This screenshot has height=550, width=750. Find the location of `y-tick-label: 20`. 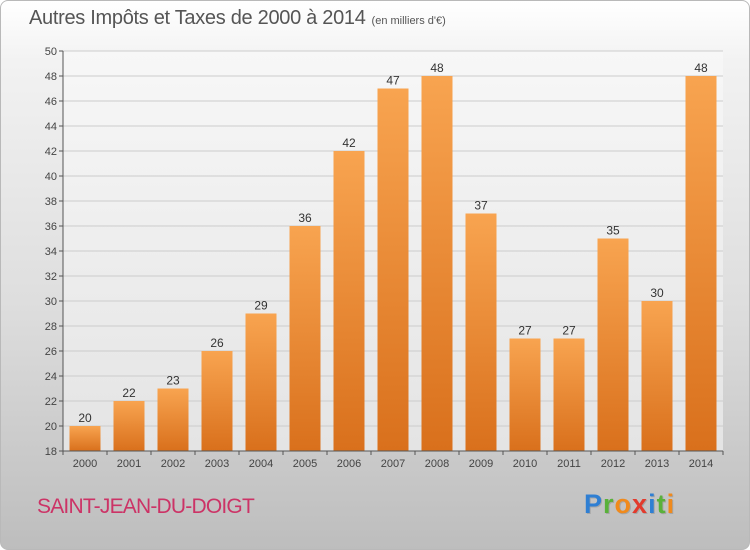

y-tick-label: 20 is located at coordinates (51, 427).